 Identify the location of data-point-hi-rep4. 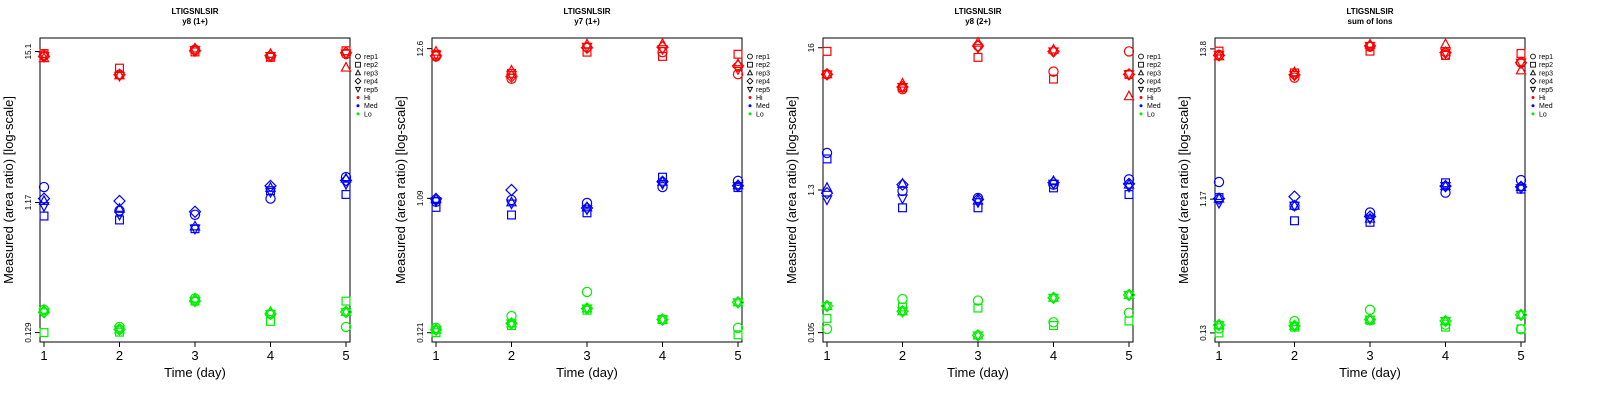
(738, 66).